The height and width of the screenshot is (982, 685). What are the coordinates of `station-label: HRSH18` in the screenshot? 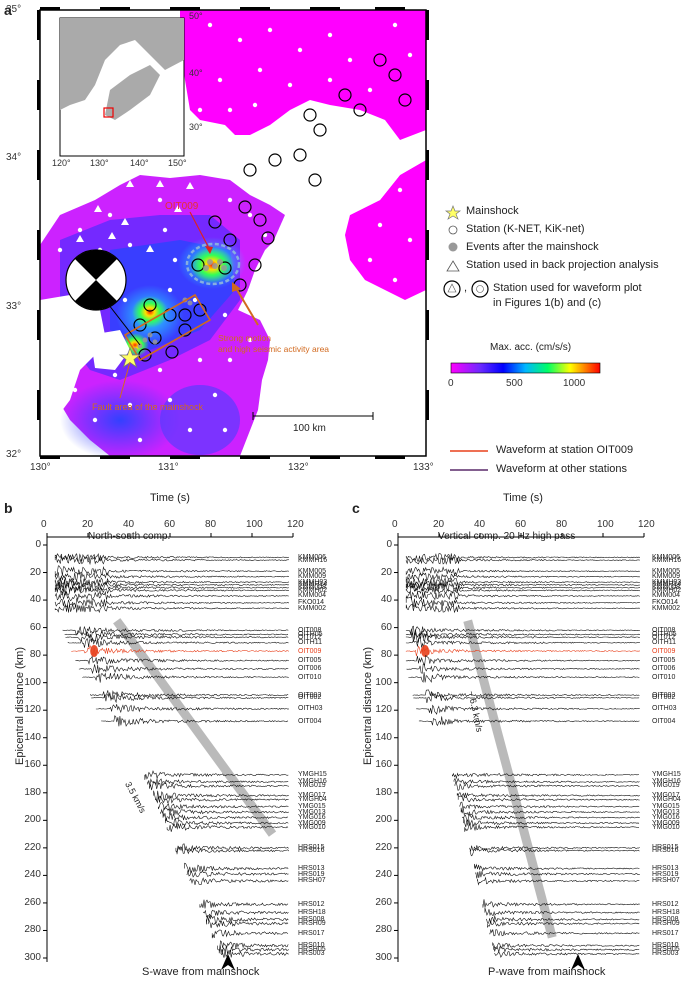 It's located at (666, 913).